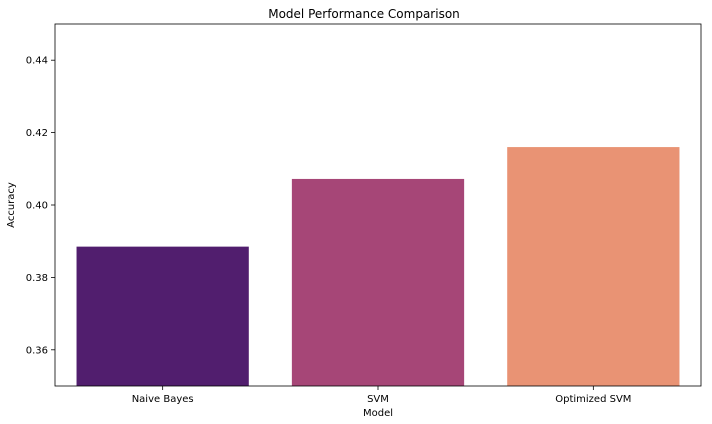 The height and width of the screenshot is (424, 712). I want to click on chart-title: Model Performance Comparison, so click(364, 14).